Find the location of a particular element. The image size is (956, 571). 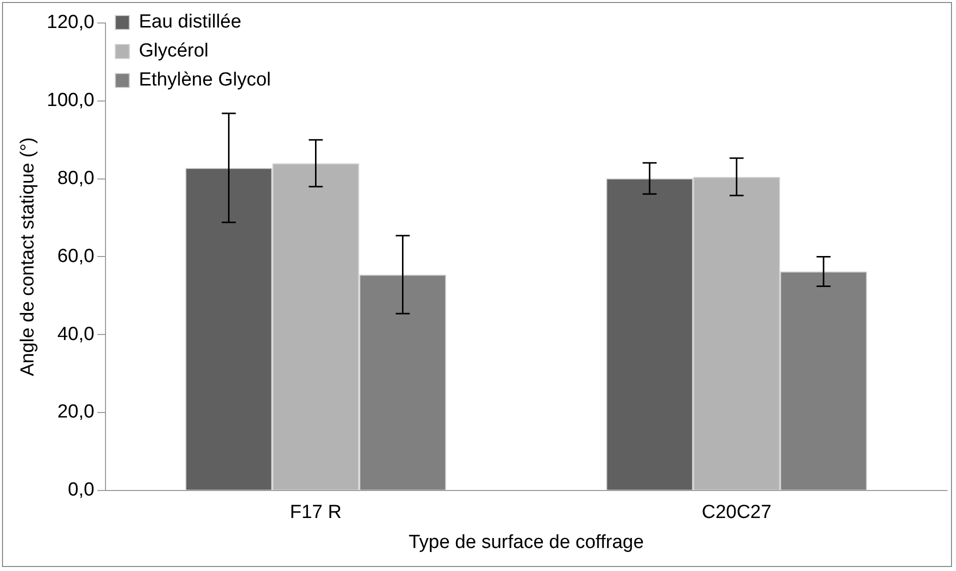

y-axis-title: Angle de contact statique (°) is located at coordinates (28, 256).